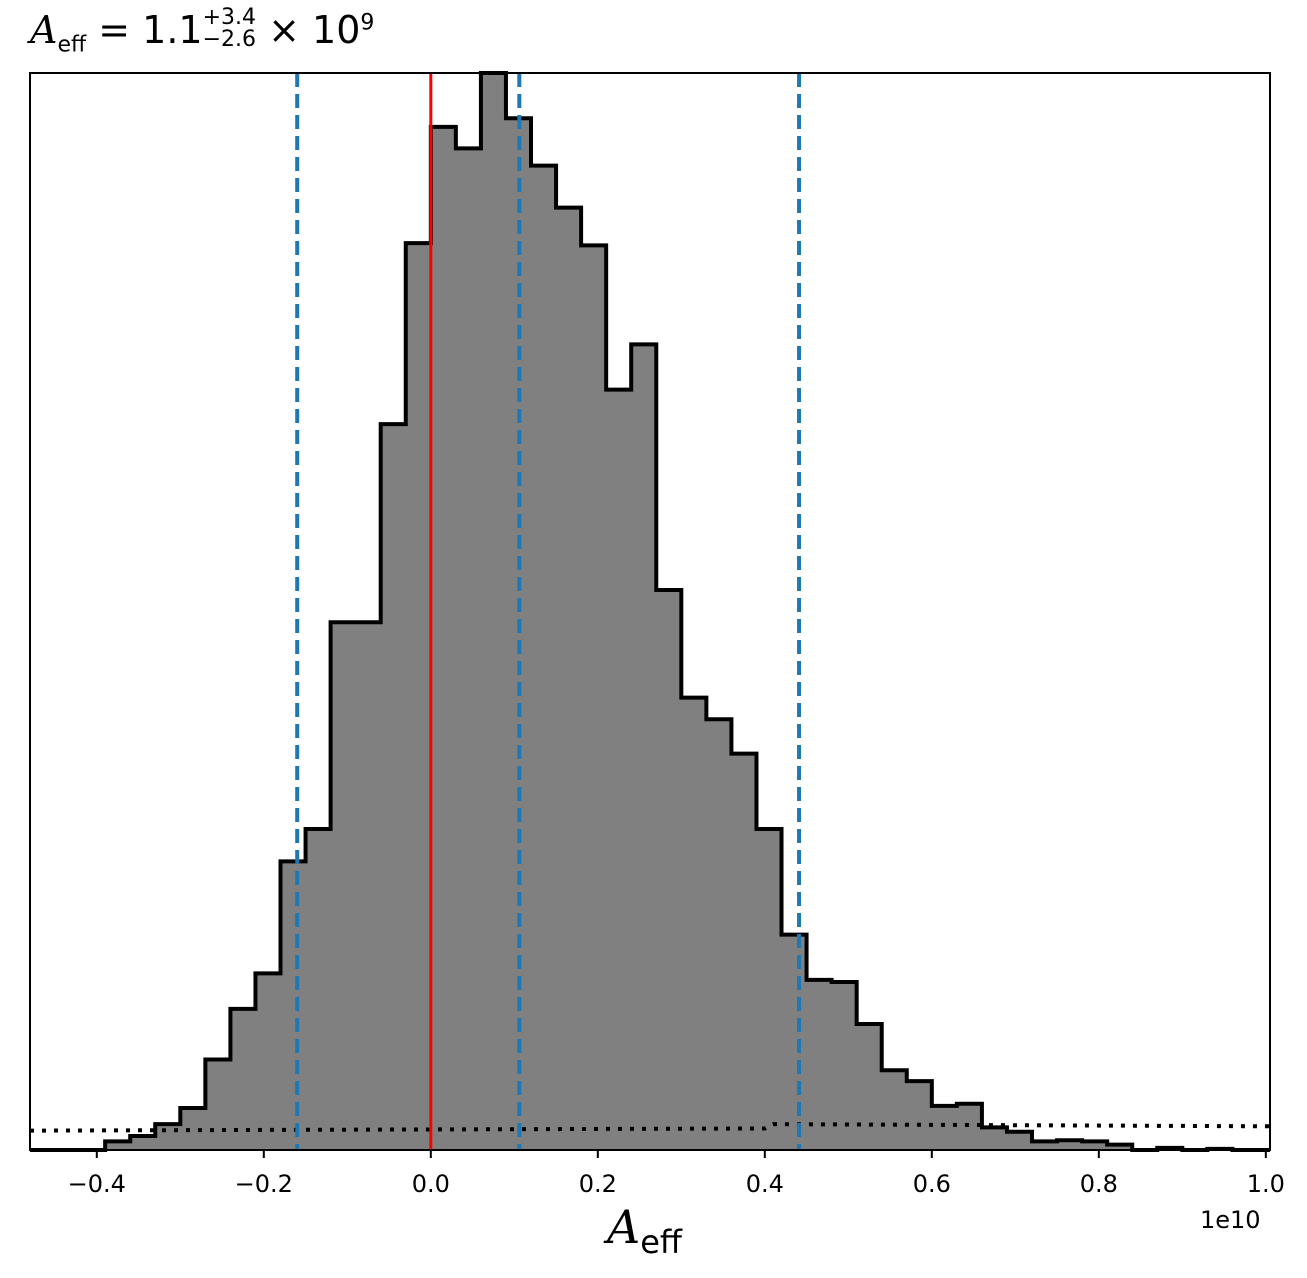 The height and width of the screenshot is (1278, 1307). I want to click on chart-title: Aeff = 1.1 +3.4 −2.6 × 109, so click(202, 31).